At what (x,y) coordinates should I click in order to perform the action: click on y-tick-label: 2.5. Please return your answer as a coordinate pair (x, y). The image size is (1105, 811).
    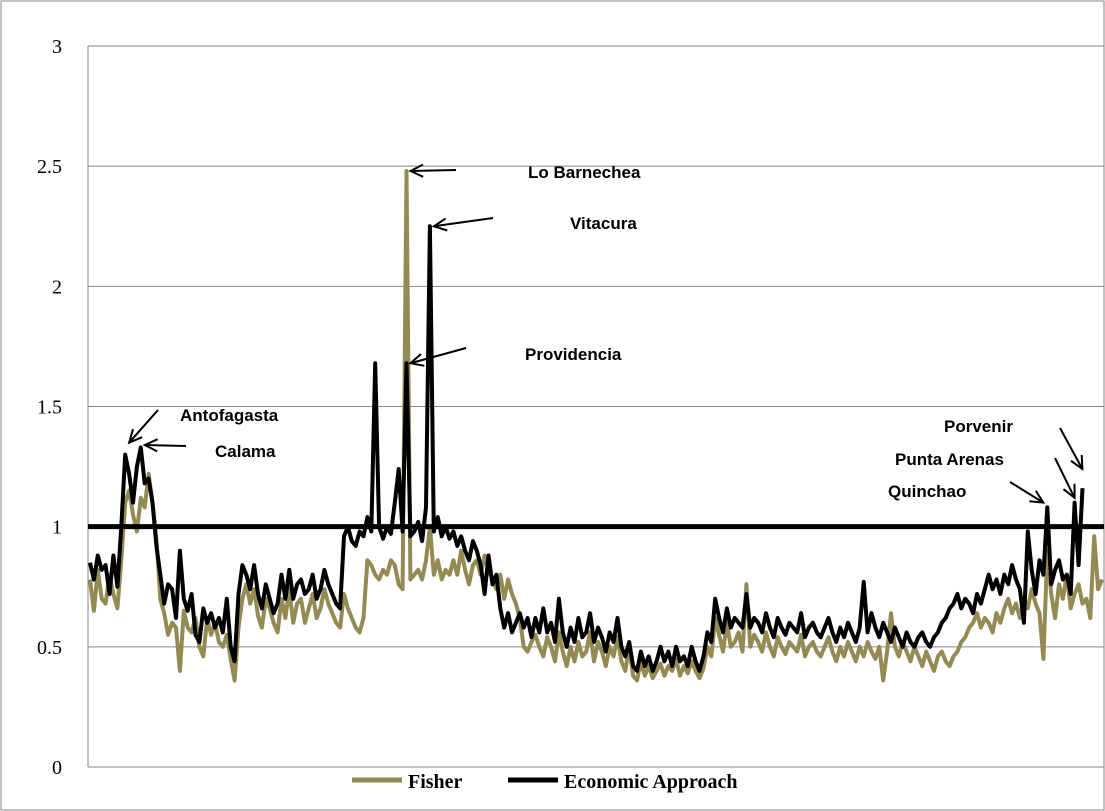
    Looking at the image, I should click on (49, 167).